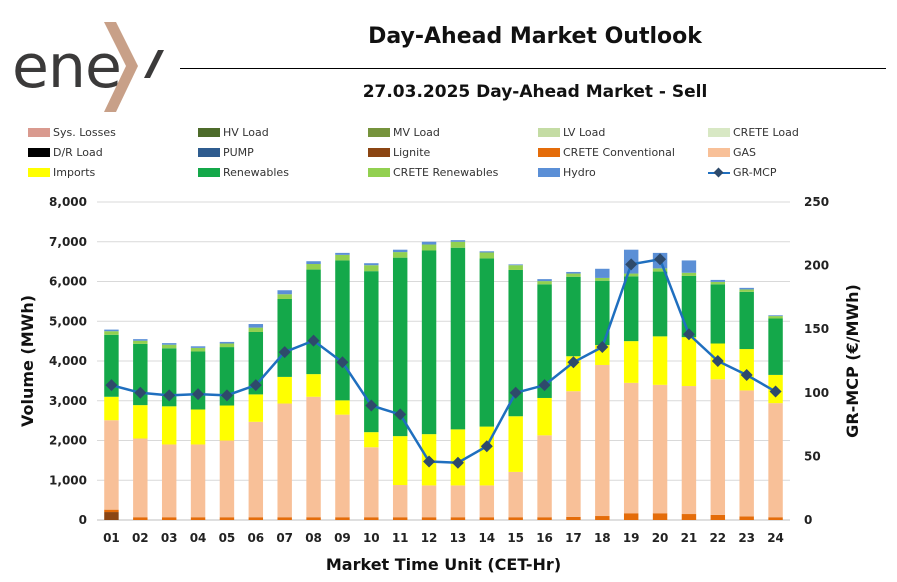 Image resolution: width=897 pixels, height=582 pixels. What do you see at coordinates (816, 393) in the screenshot?
I see `y2-tick-label: 100` at bounding box center [816, 393].